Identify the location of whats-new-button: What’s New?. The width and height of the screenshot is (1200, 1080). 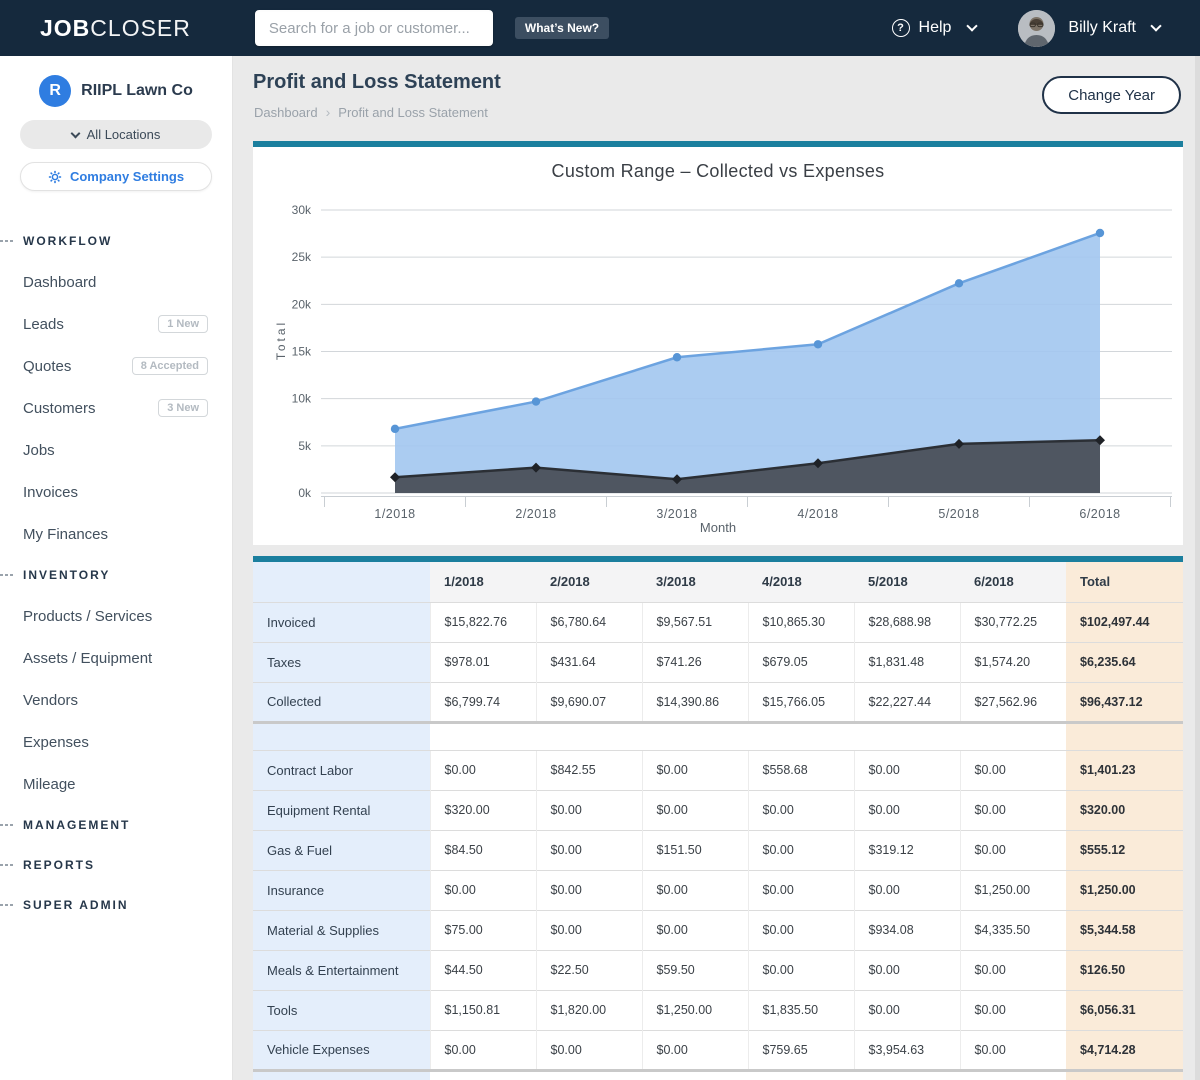
(562, 28).